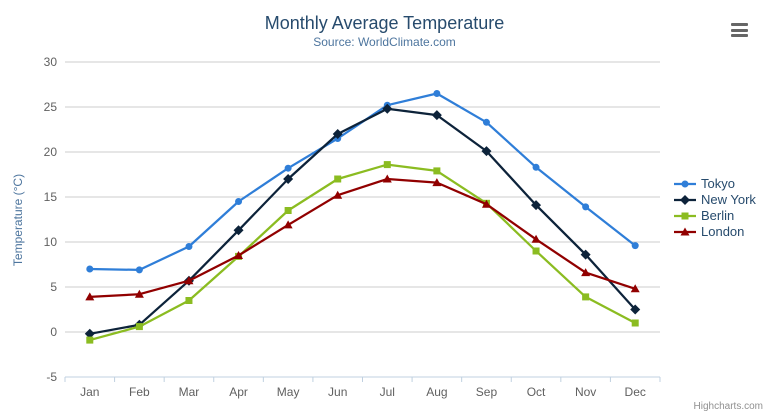 The height and width of the screenshot is (416, 769). I want to click on y-tick-label: 0, so click(53, 332).